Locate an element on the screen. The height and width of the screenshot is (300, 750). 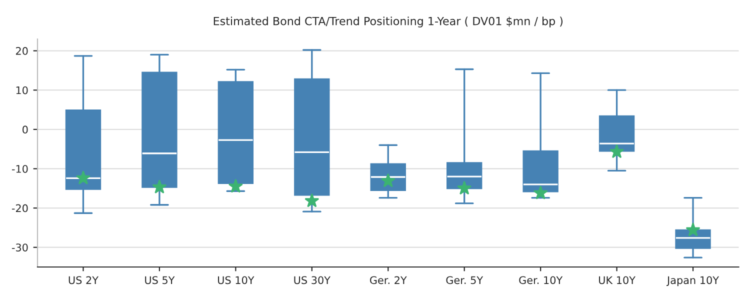
chart-title: Estimated Bond CTA/Trend Positioning 1-Year ( DV01 $mn / bp ) is located at coordinates (388, 22).